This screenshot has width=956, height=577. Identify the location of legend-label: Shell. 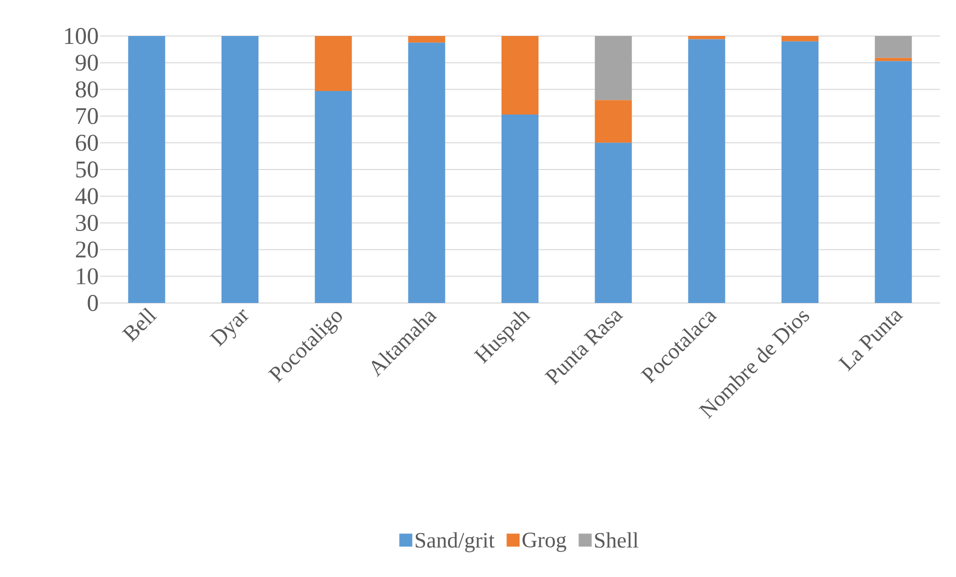
(616, 540).